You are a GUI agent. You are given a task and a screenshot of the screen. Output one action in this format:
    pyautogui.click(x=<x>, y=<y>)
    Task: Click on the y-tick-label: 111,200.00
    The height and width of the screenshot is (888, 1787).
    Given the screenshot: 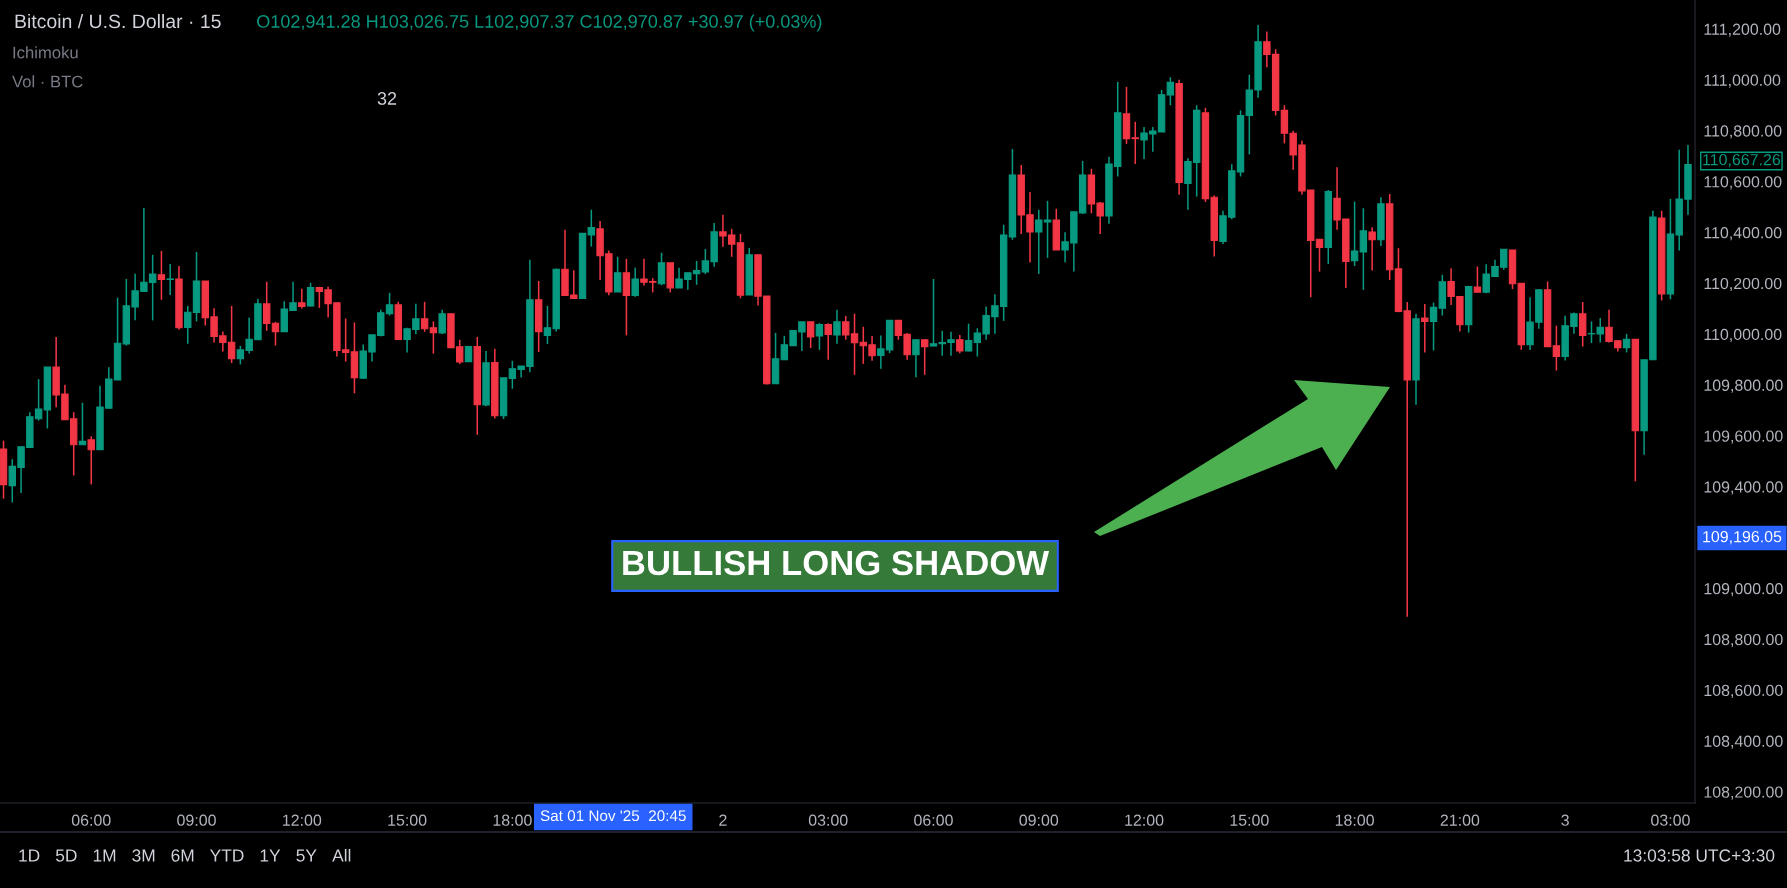 What is the action you would take?
    pyautogui.click(x=1742, y=30)
    